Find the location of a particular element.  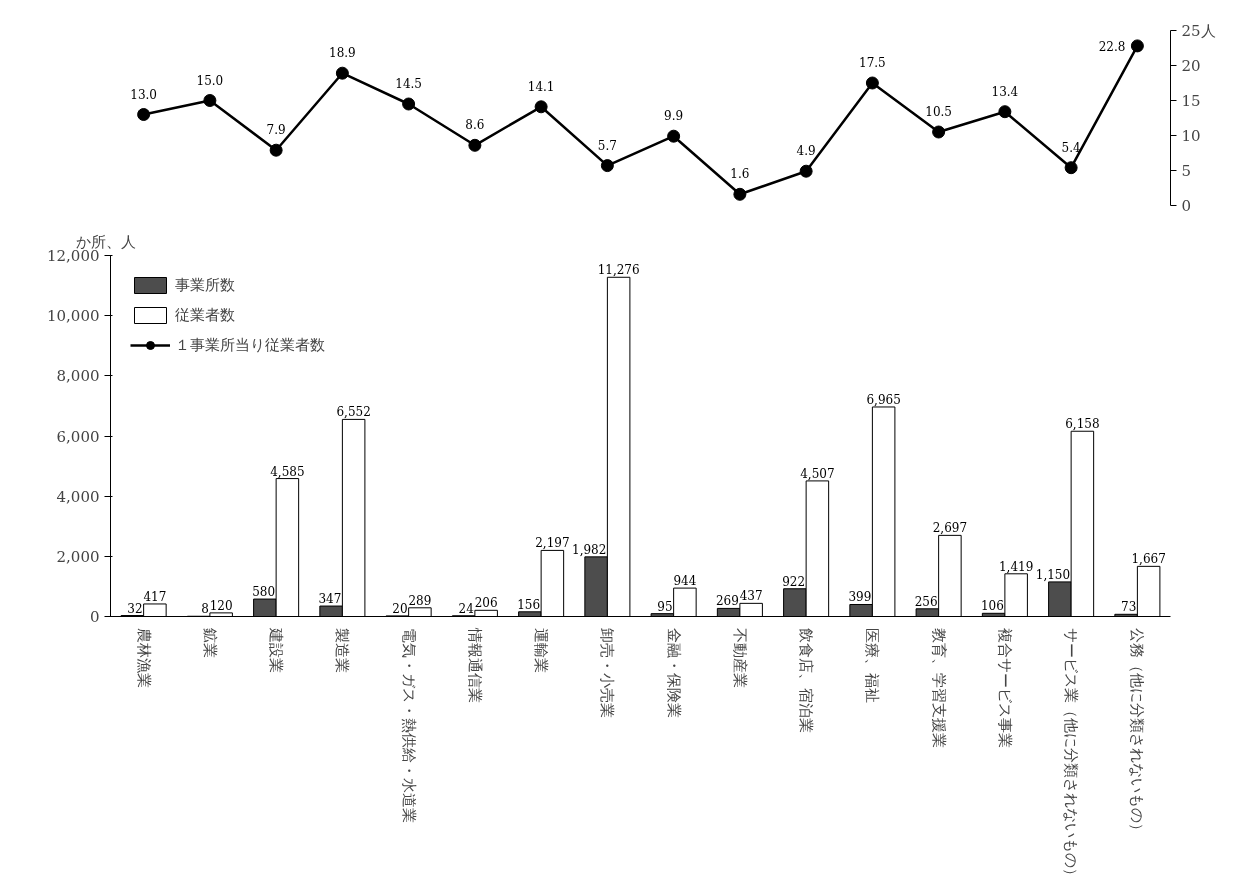

data-label: 437 is located at coordinates (751, 596).